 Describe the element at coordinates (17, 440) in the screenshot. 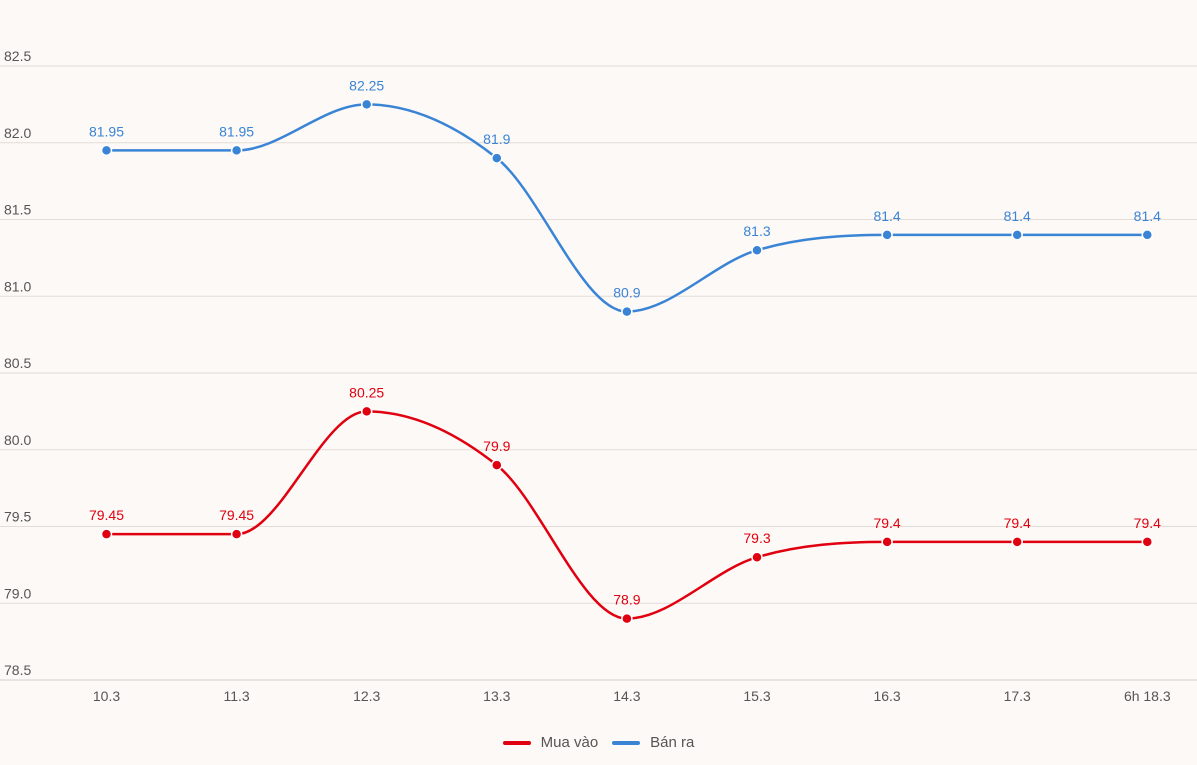

I see `y-tick-label: 80.0` at that location.